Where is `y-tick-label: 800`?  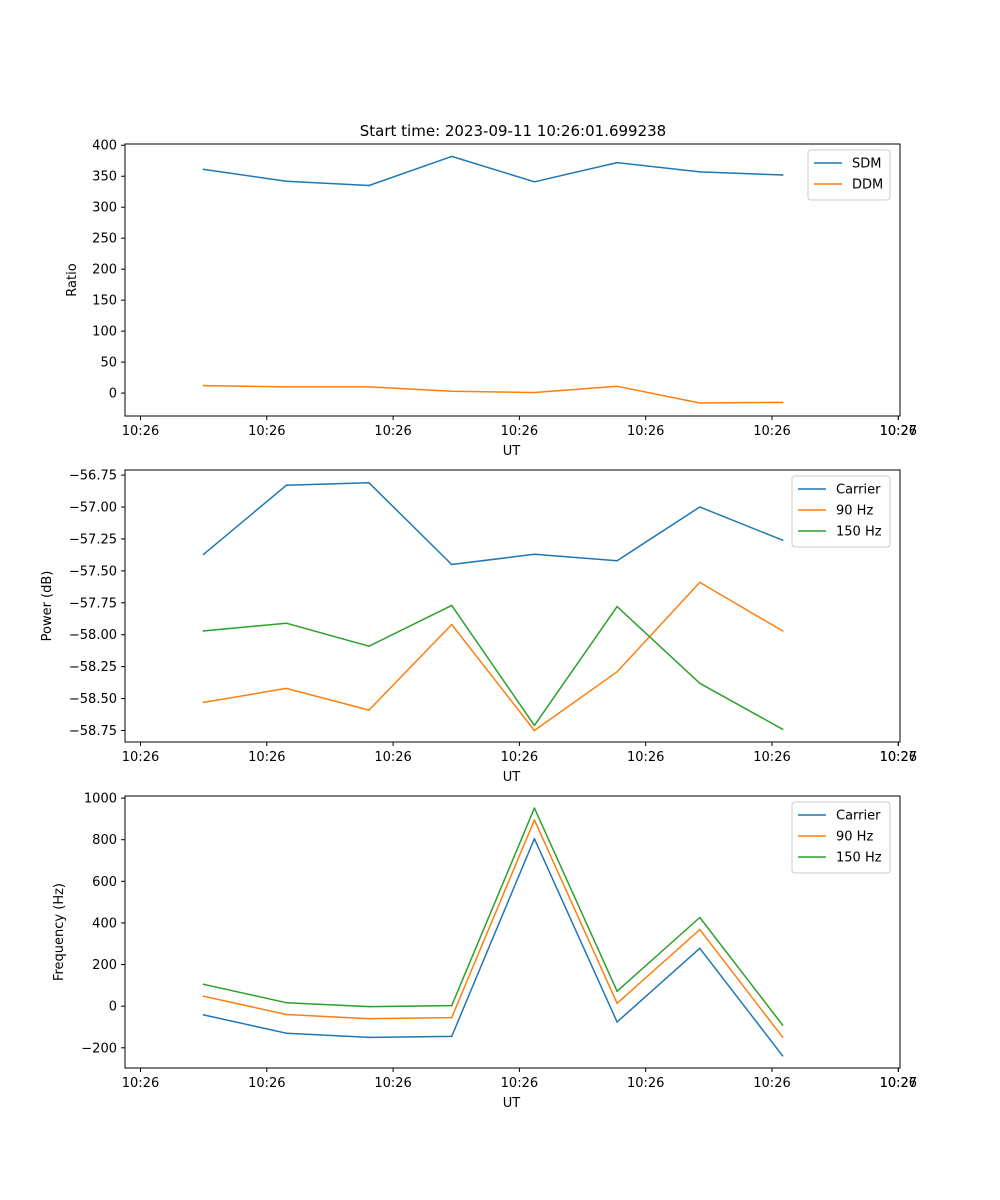
y-tick-label: 800 is located at coordinates (104, 840).